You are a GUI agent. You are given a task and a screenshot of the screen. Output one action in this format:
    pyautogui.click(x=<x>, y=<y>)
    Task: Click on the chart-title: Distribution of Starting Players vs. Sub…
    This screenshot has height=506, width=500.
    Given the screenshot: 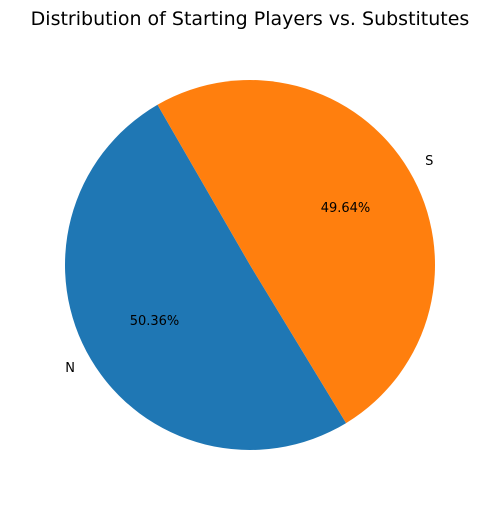 What is the action you would take?
    pyautogui.click(x=250, y=19)
    